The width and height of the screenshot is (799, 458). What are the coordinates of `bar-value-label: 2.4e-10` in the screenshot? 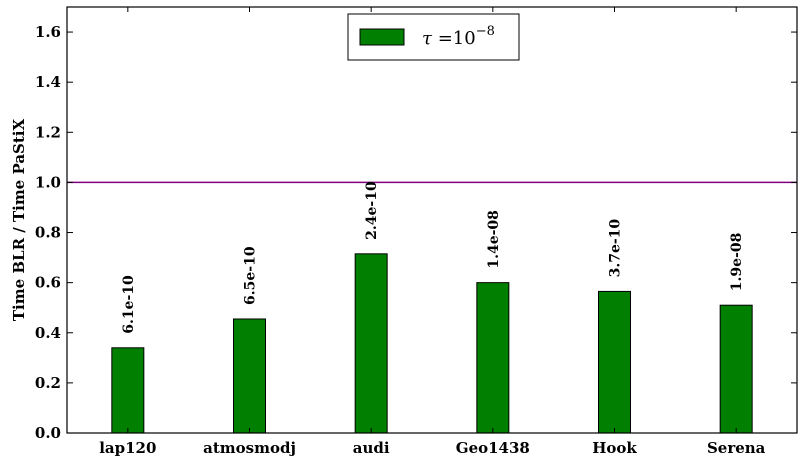 It's located at (372, 210).